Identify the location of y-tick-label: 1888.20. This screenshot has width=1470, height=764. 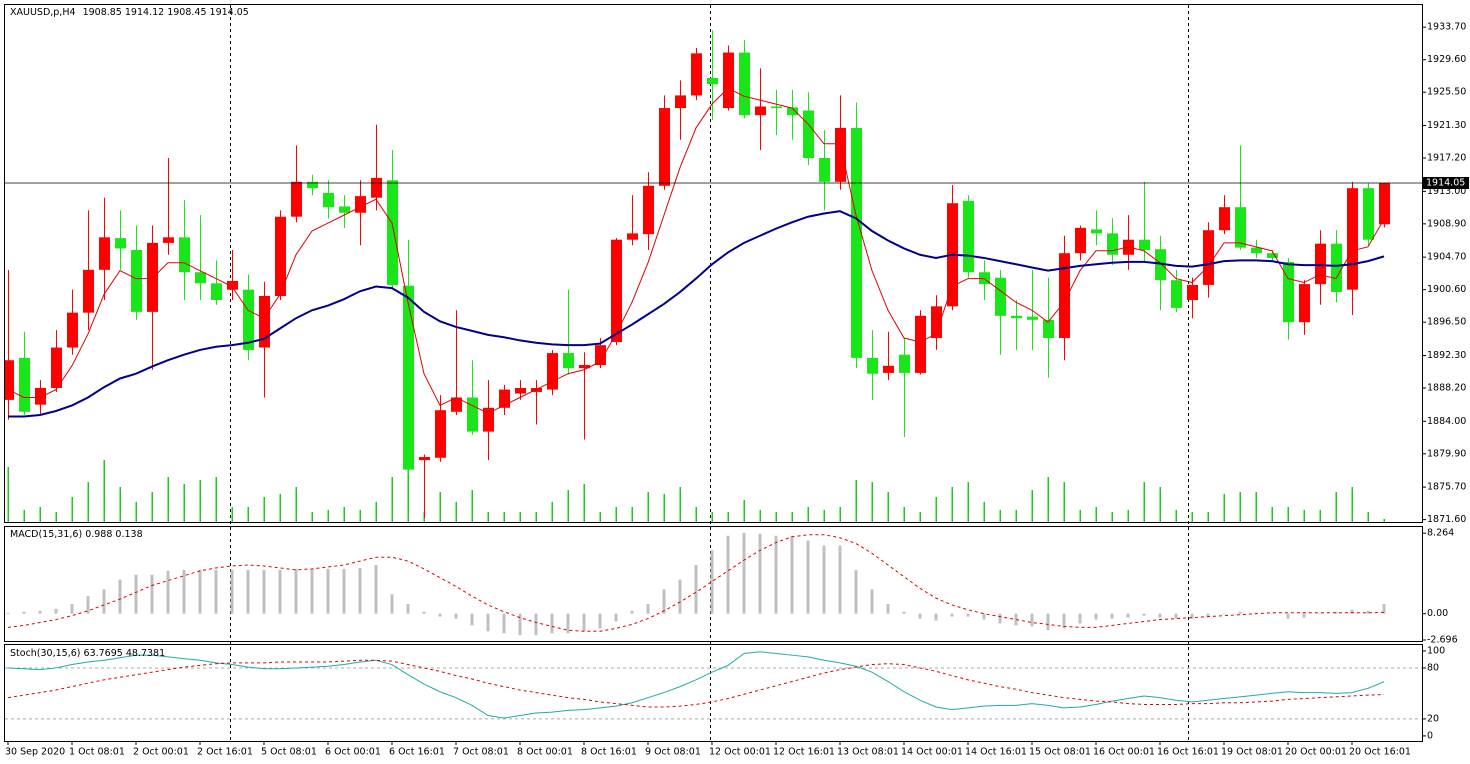
(1446, 387).